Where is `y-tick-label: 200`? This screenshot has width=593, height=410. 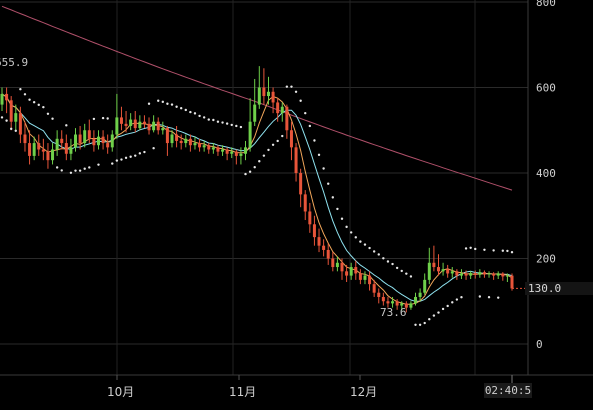
y-tick-label: 200 is located at coordinates (546, 259).